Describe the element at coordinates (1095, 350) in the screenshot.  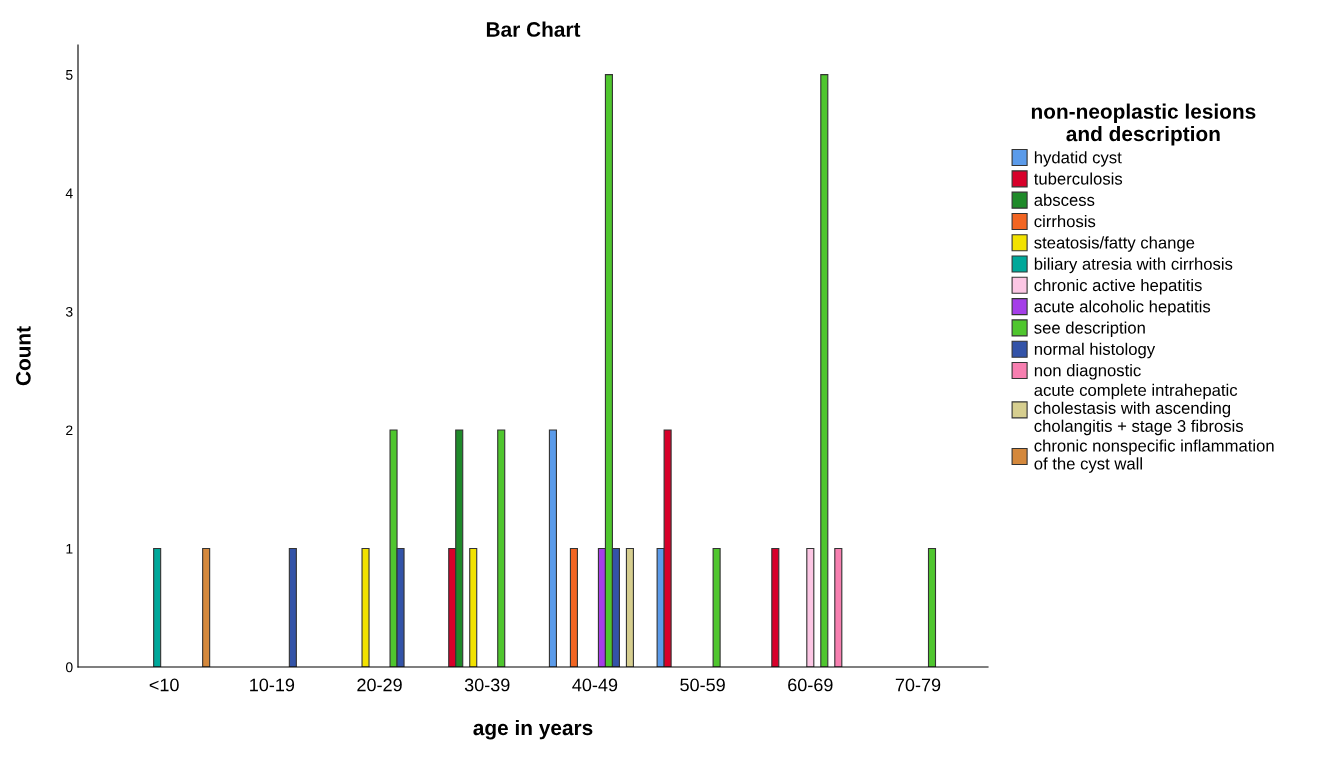
I see `legend-label: normal histology` at that location.